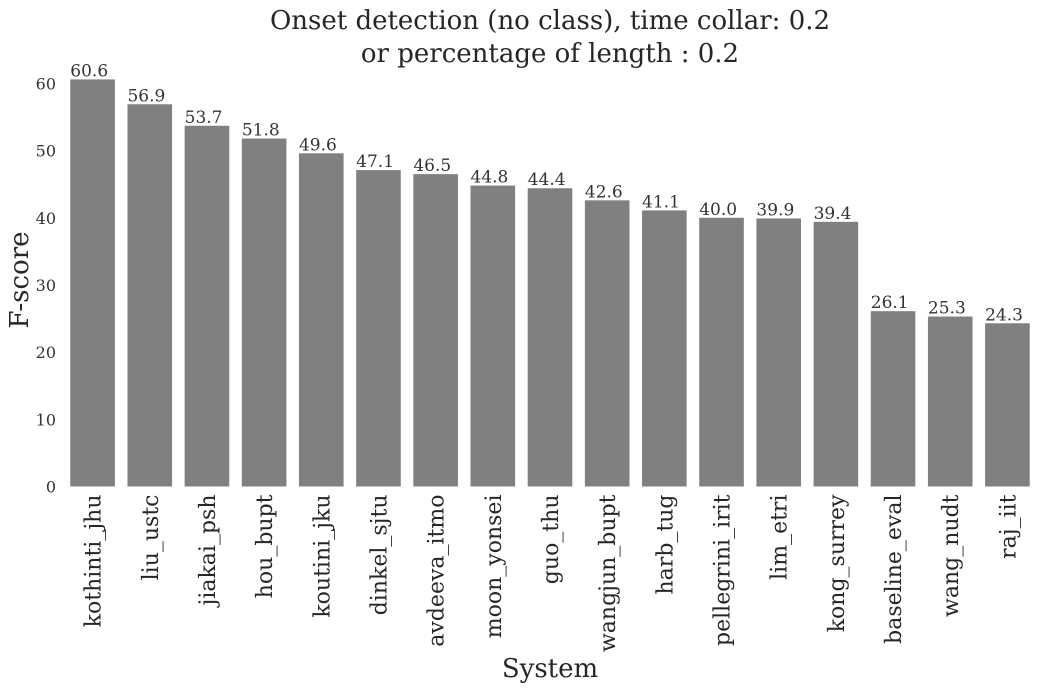 Image resolution: width=1050 pixels, height=690 pixels. What do you see at coordinates (661, 202) in the screenshot?
I see `data-label-harb_tug: 41.1` at bounding box center [661, 202].